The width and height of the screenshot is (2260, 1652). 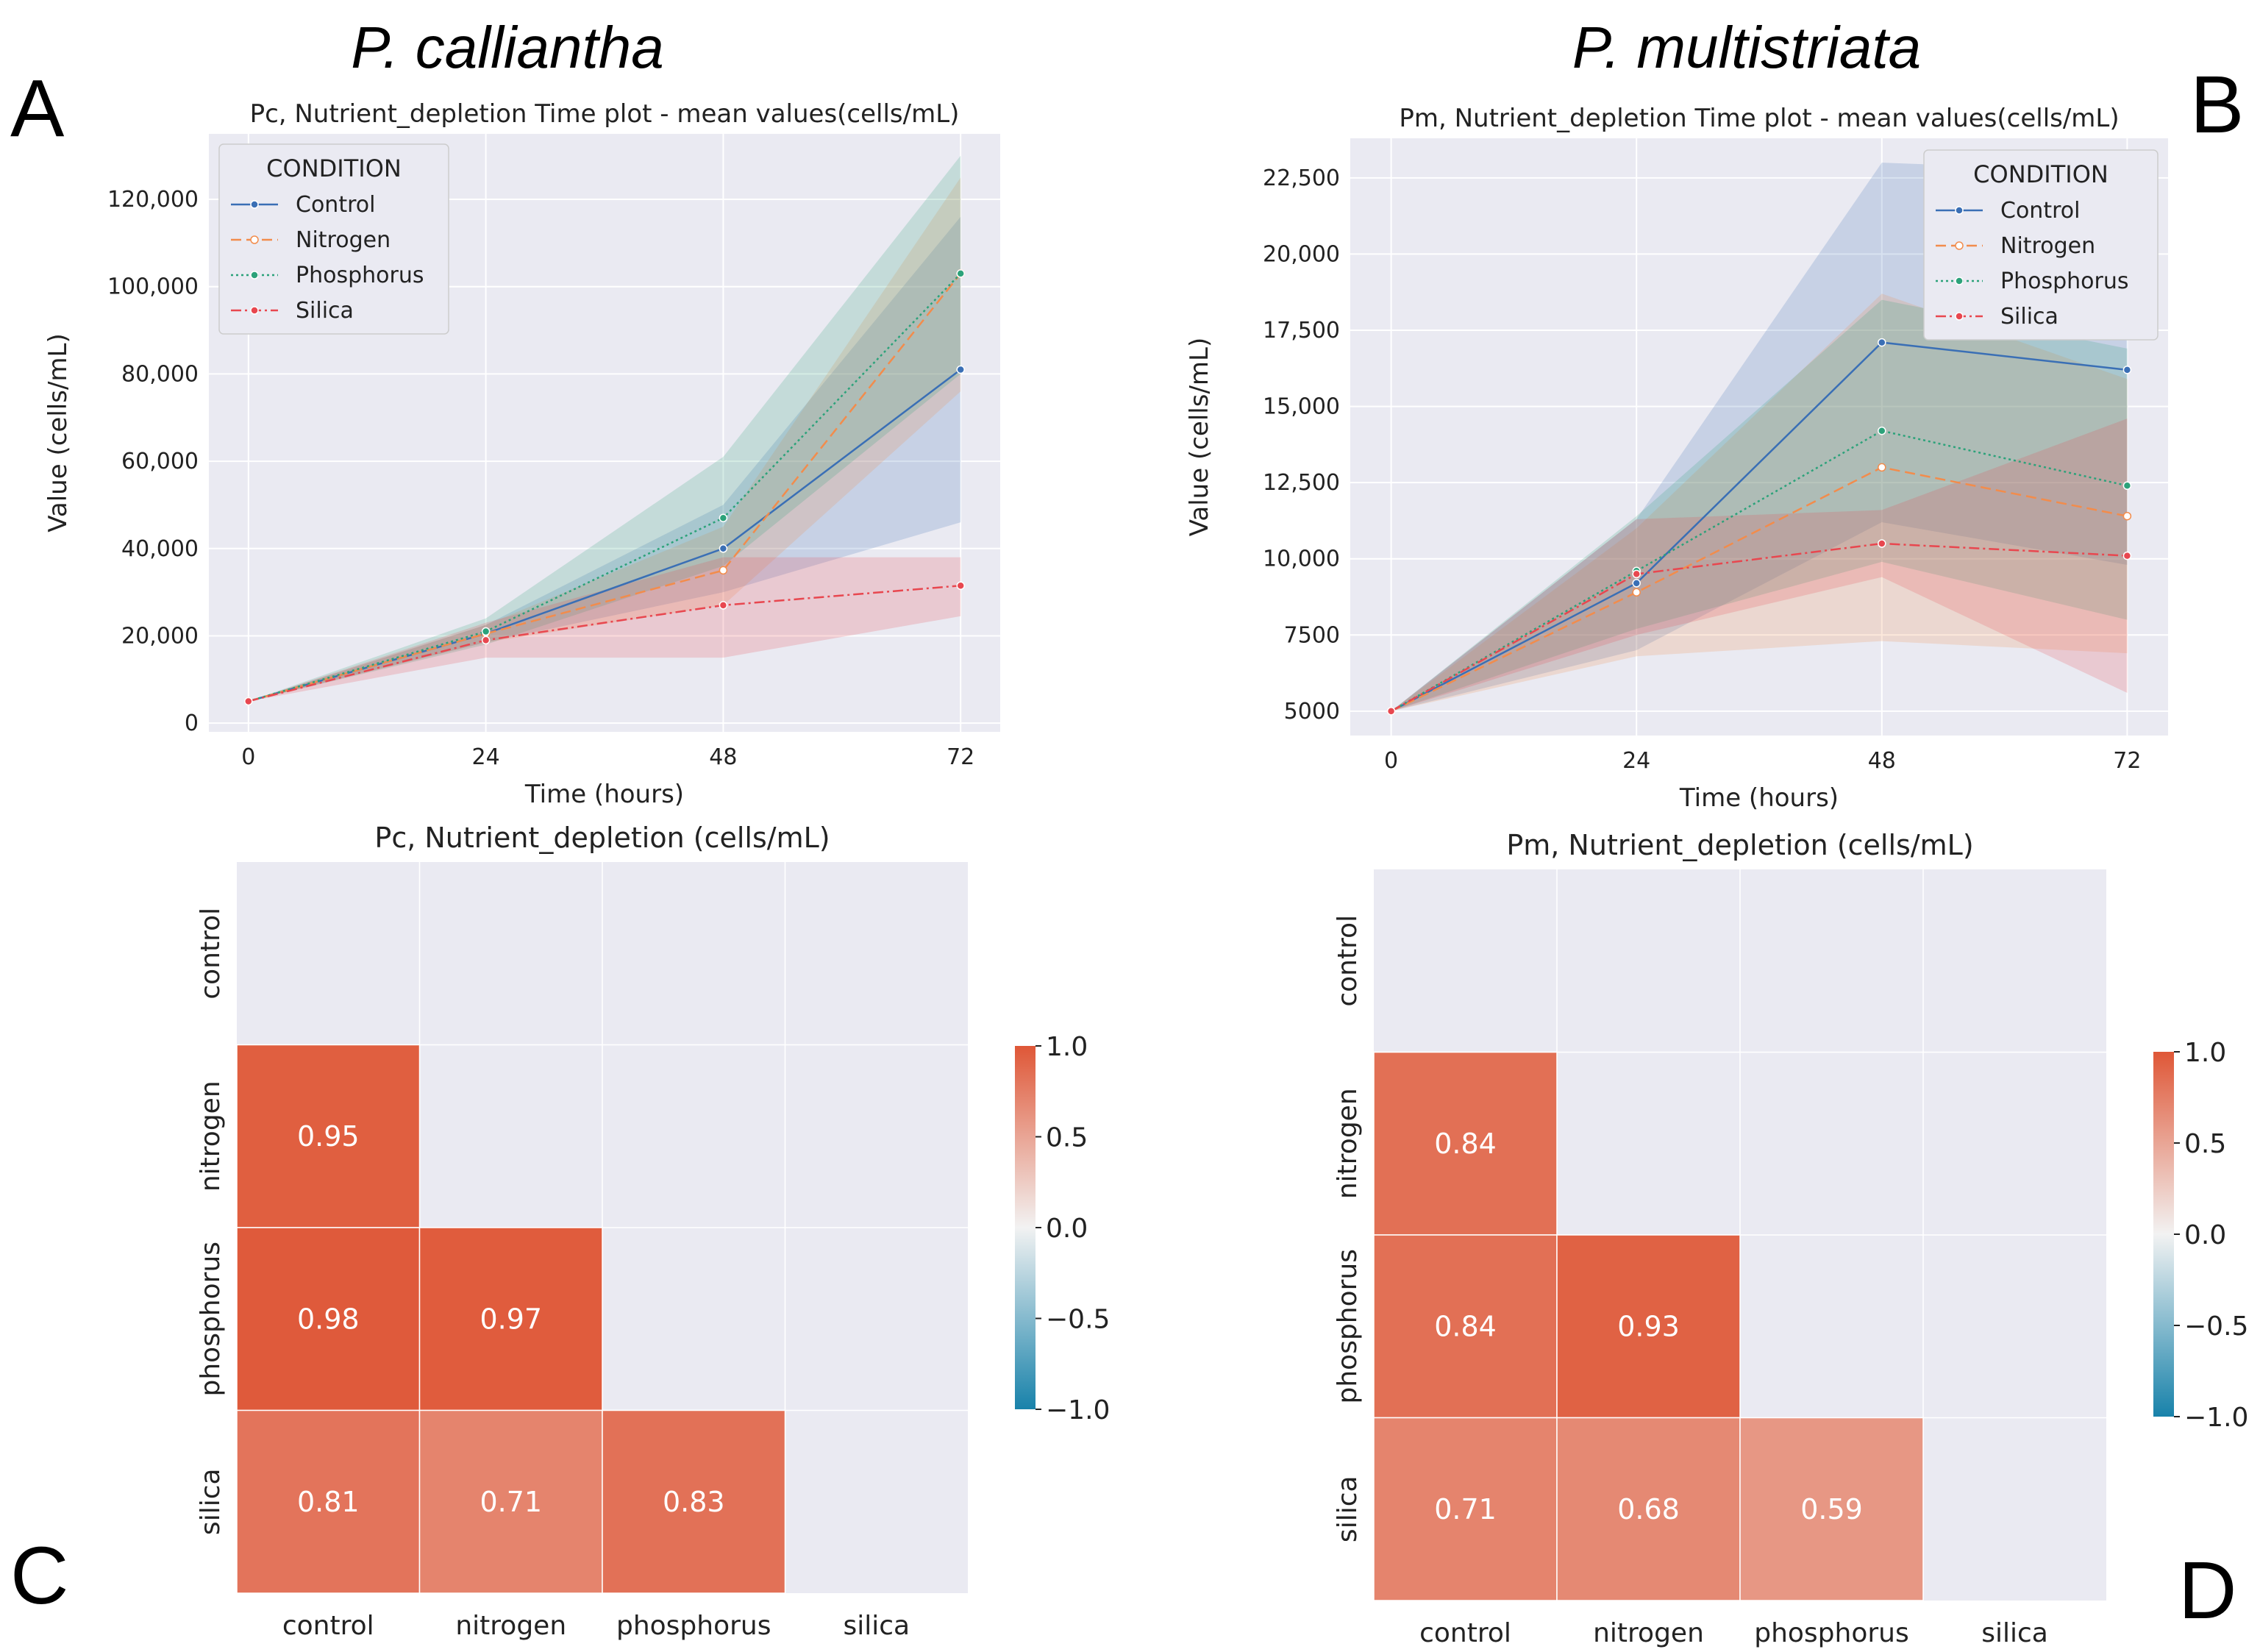 What do you see at coordinates (160, 462) in the screenshot?
I see `y-tick-label: 60,000` at bounding box center [160, 462].